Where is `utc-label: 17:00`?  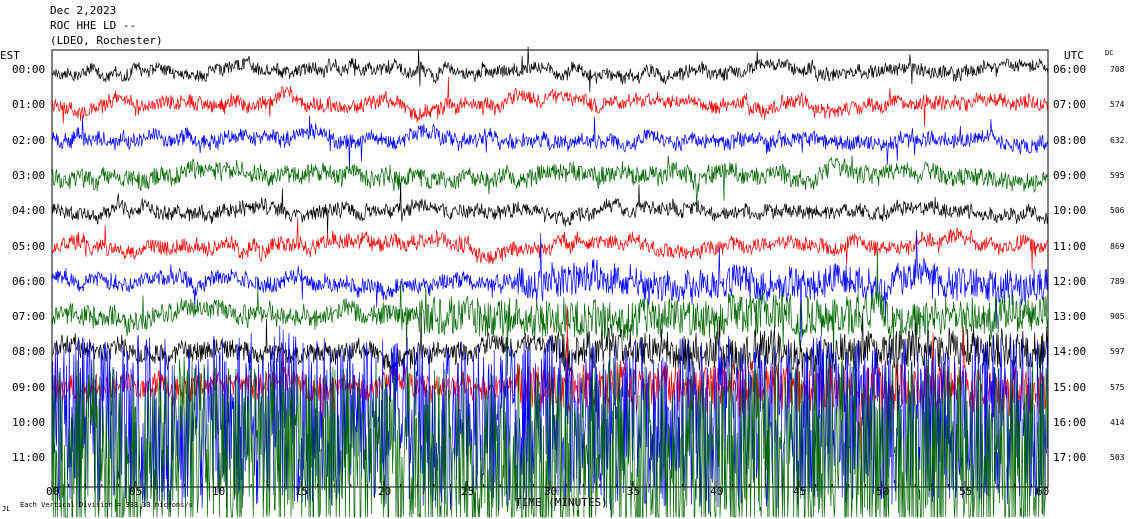 utc-label: 17:00 is located at coordinates (1070, 458).